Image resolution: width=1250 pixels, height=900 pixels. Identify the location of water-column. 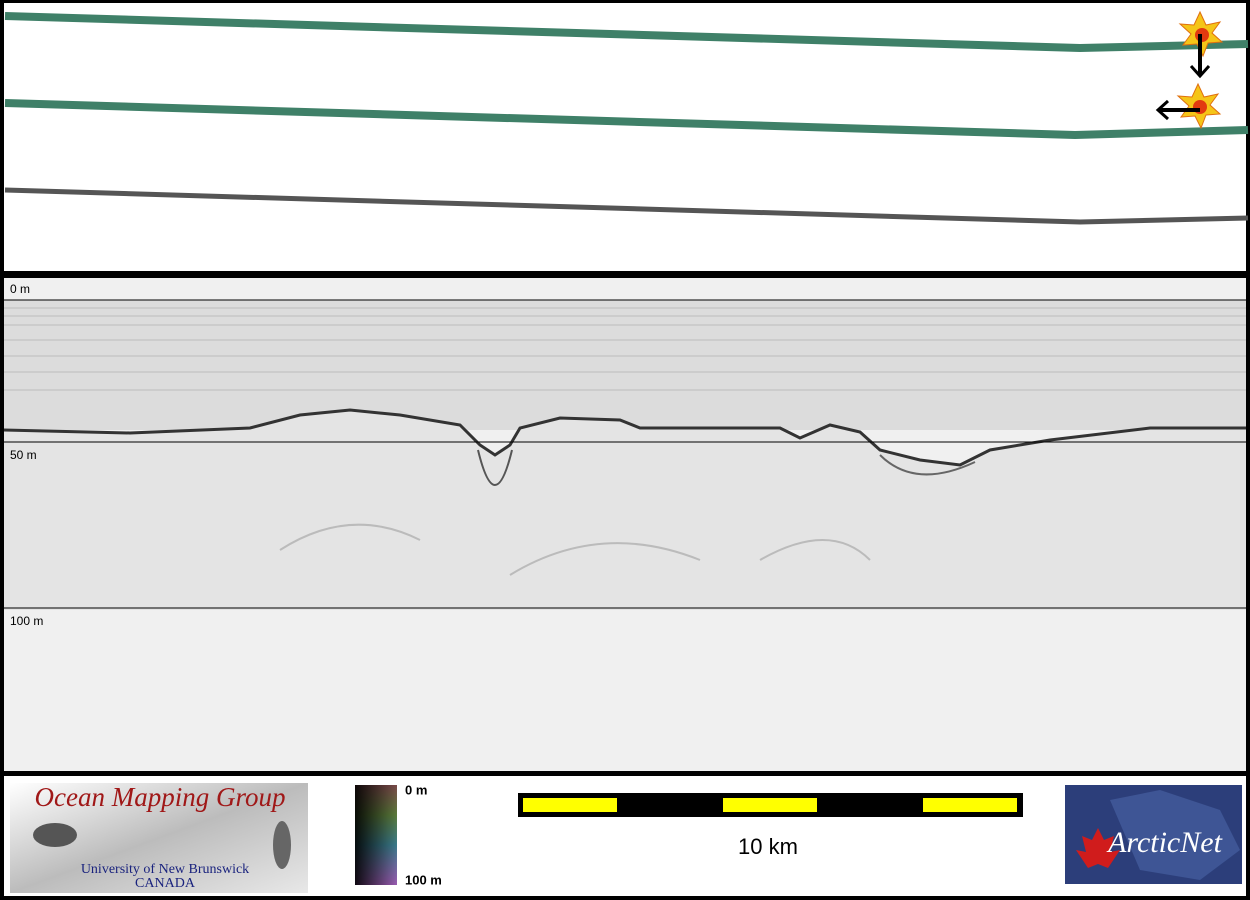
(625, 365).